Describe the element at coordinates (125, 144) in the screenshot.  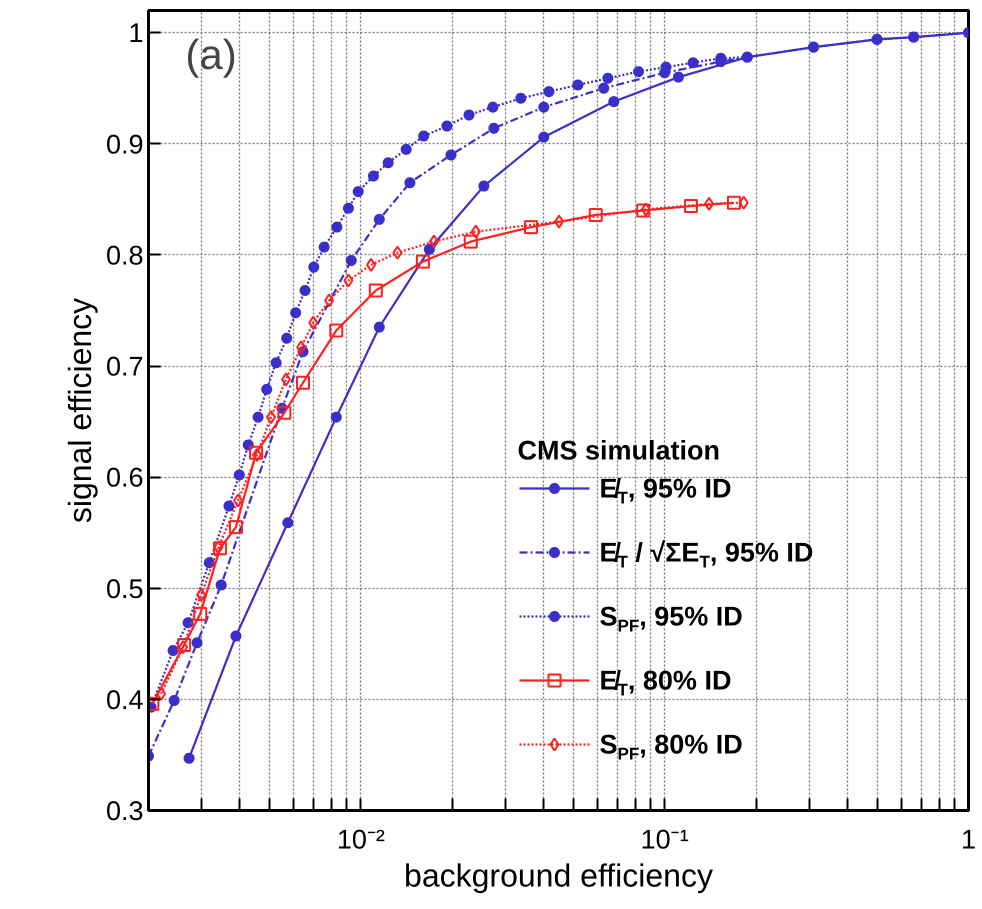
I see `y-tick-label: 0.9` at that location.